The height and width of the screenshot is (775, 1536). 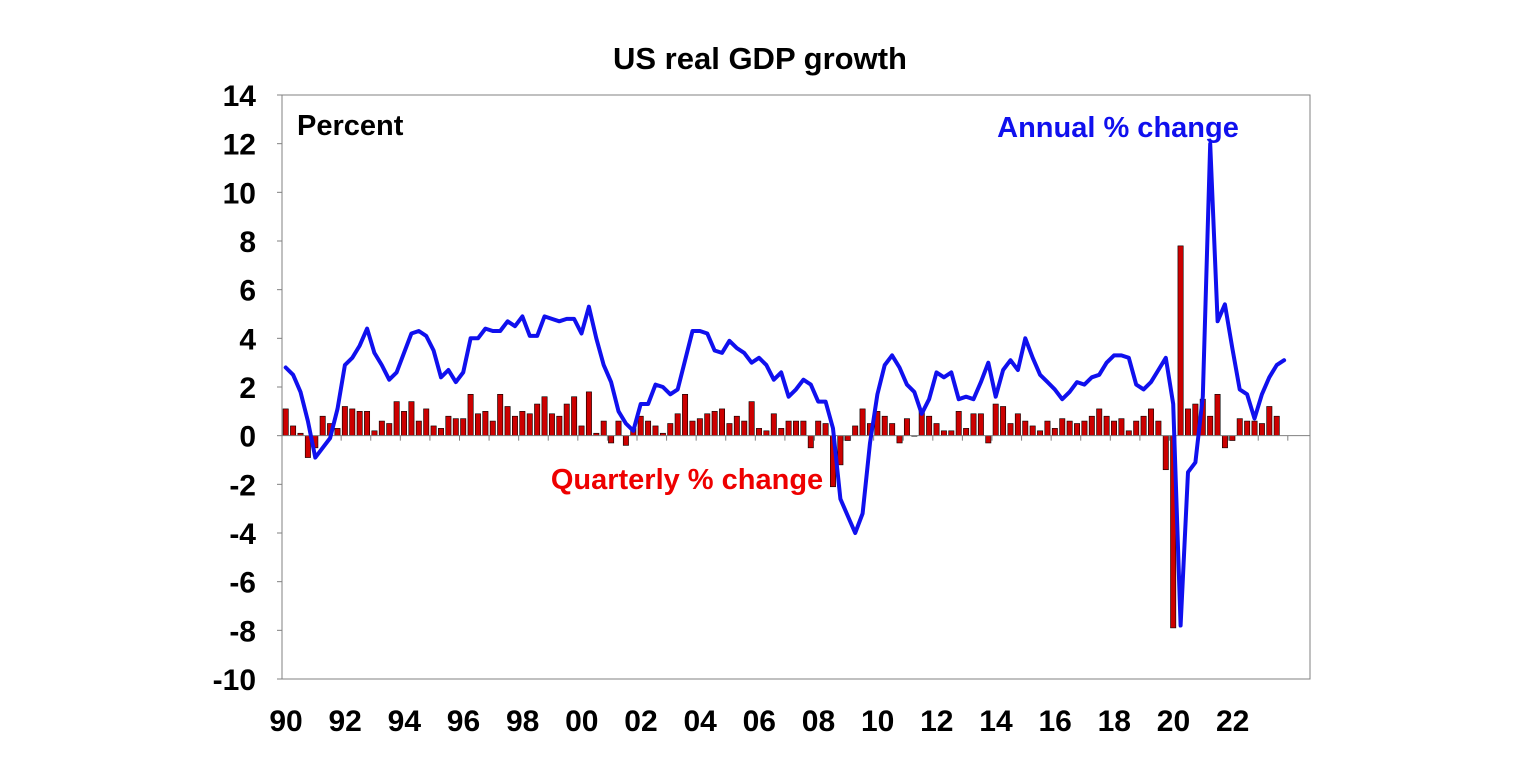 I want to click on x-tick-label: 98, so click(x=522, y=721).